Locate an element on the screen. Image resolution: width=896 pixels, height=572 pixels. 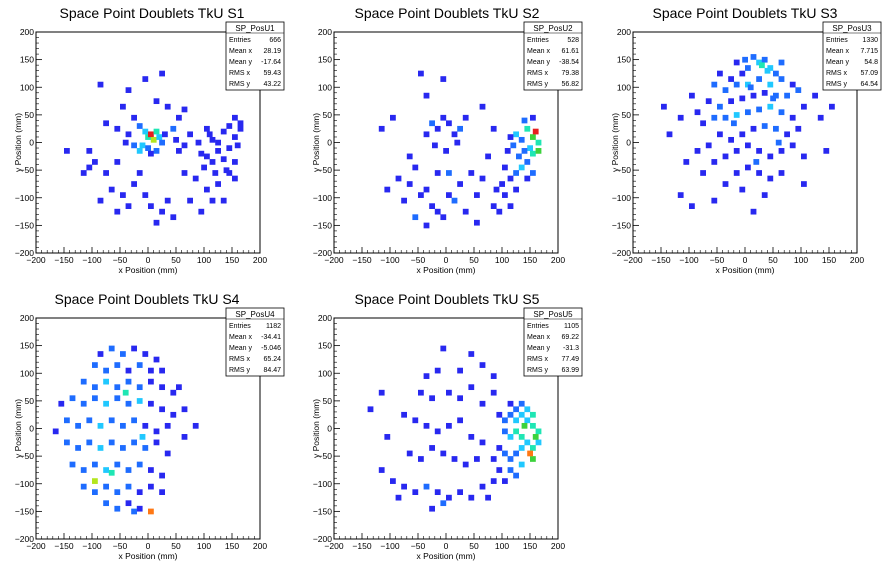
stats-label: Mean y is located at coordinates (240, 62).